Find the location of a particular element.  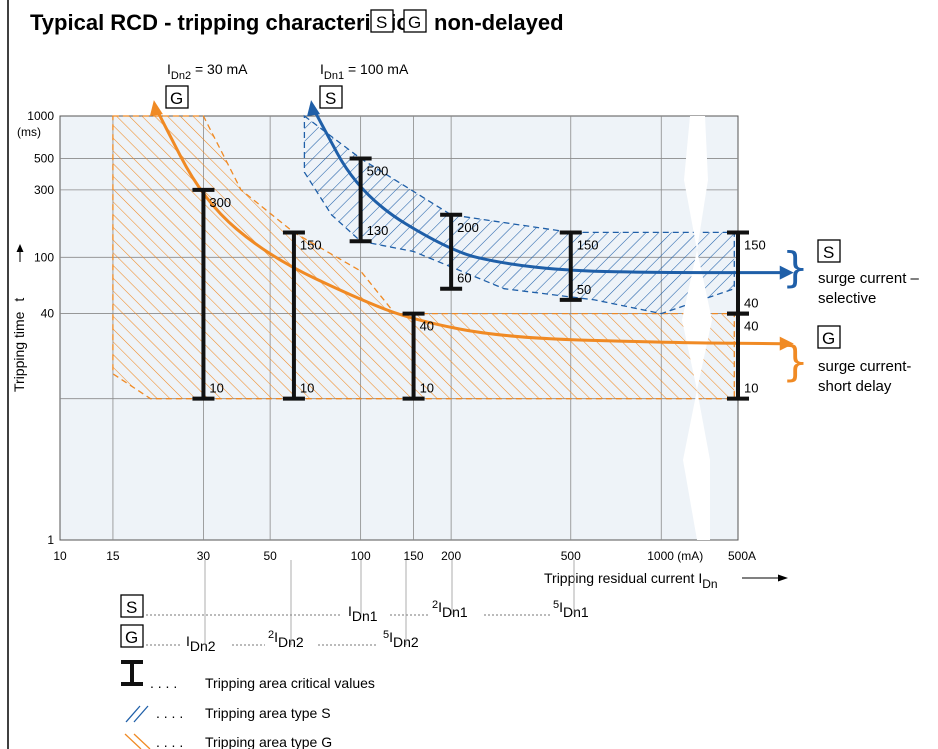

svg-text: IDn2 = 30 mA is located at coordinates (207, 71).